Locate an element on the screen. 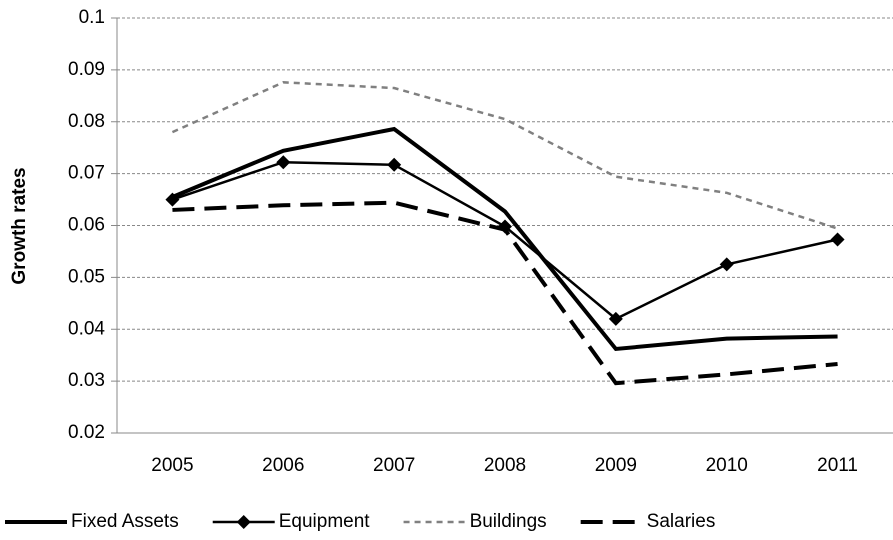  x-tick-label: 2008 is located at coordinates (505, 465).